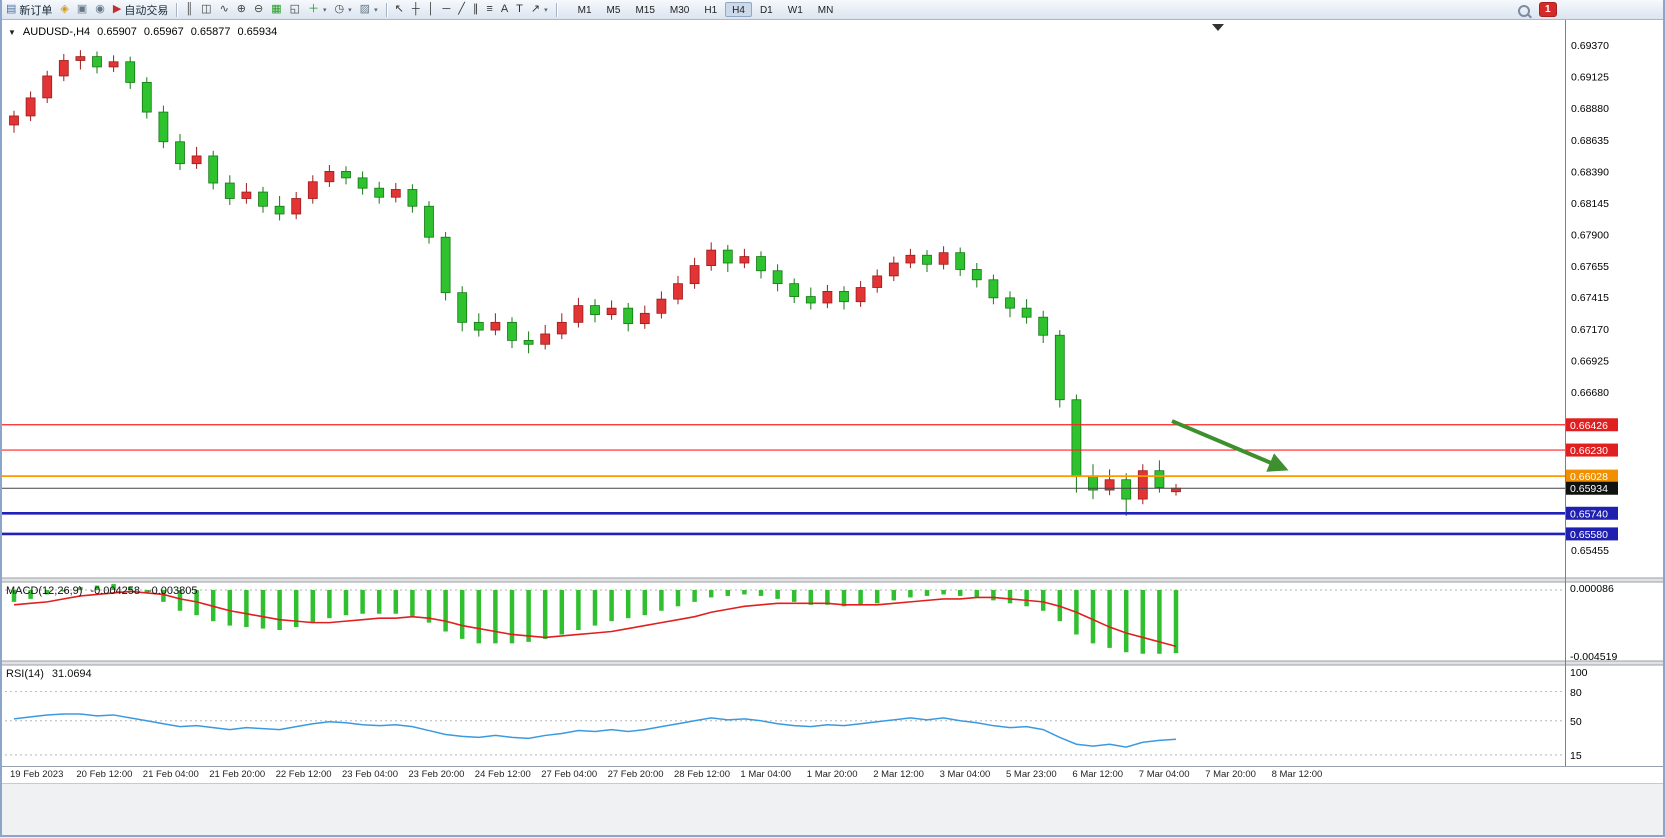 Image resolution: width=1665 pixels, height=838 pixels. I want to click on candlestick-button: ◫, so click(206, 10).